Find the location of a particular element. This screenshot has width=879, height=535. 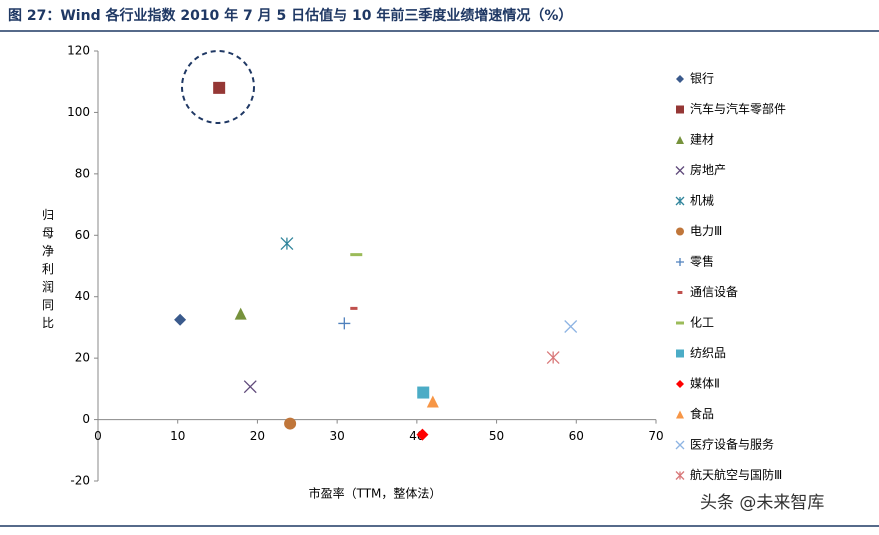

x-tick-label: 30 is located at coordinates (337, 436).